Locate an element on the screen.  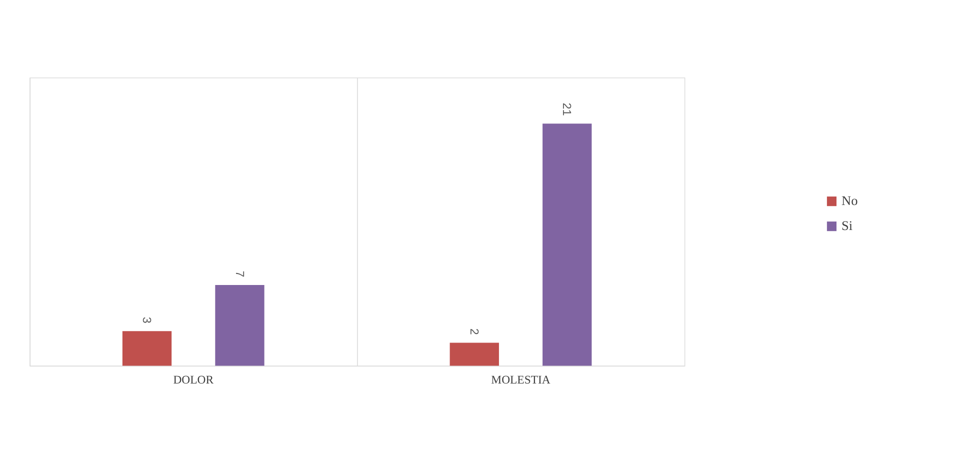
data-label: 3 is located at coordinates (147, 320).